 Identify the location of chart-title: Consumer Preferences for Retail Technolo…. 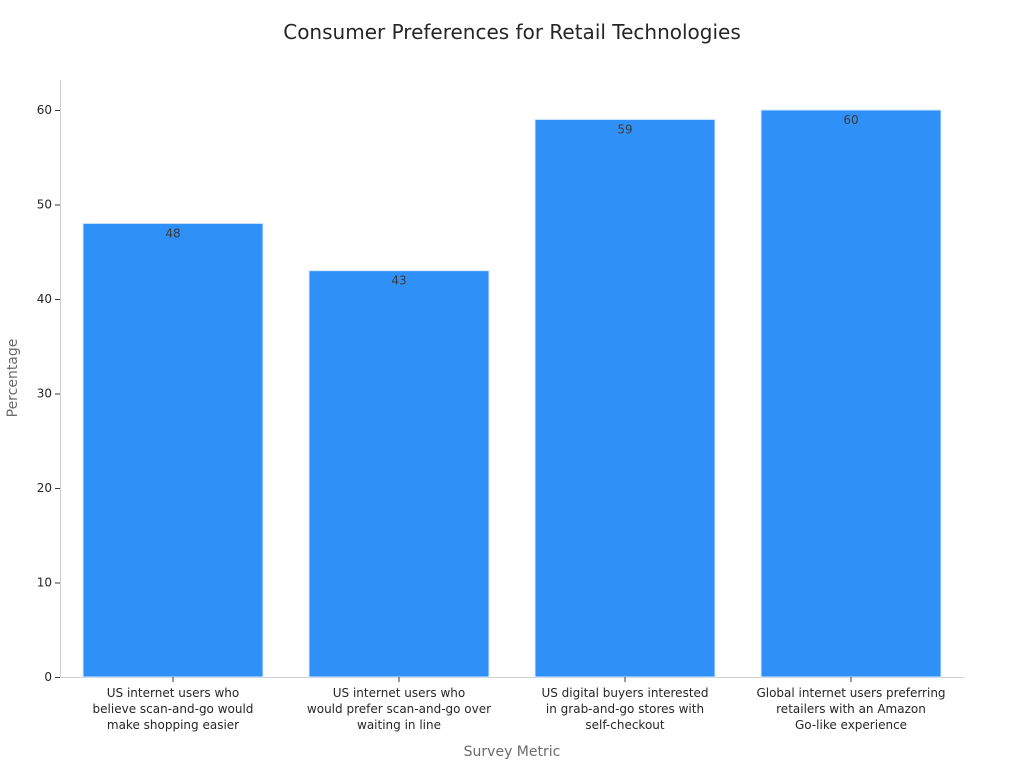
(512, 32).